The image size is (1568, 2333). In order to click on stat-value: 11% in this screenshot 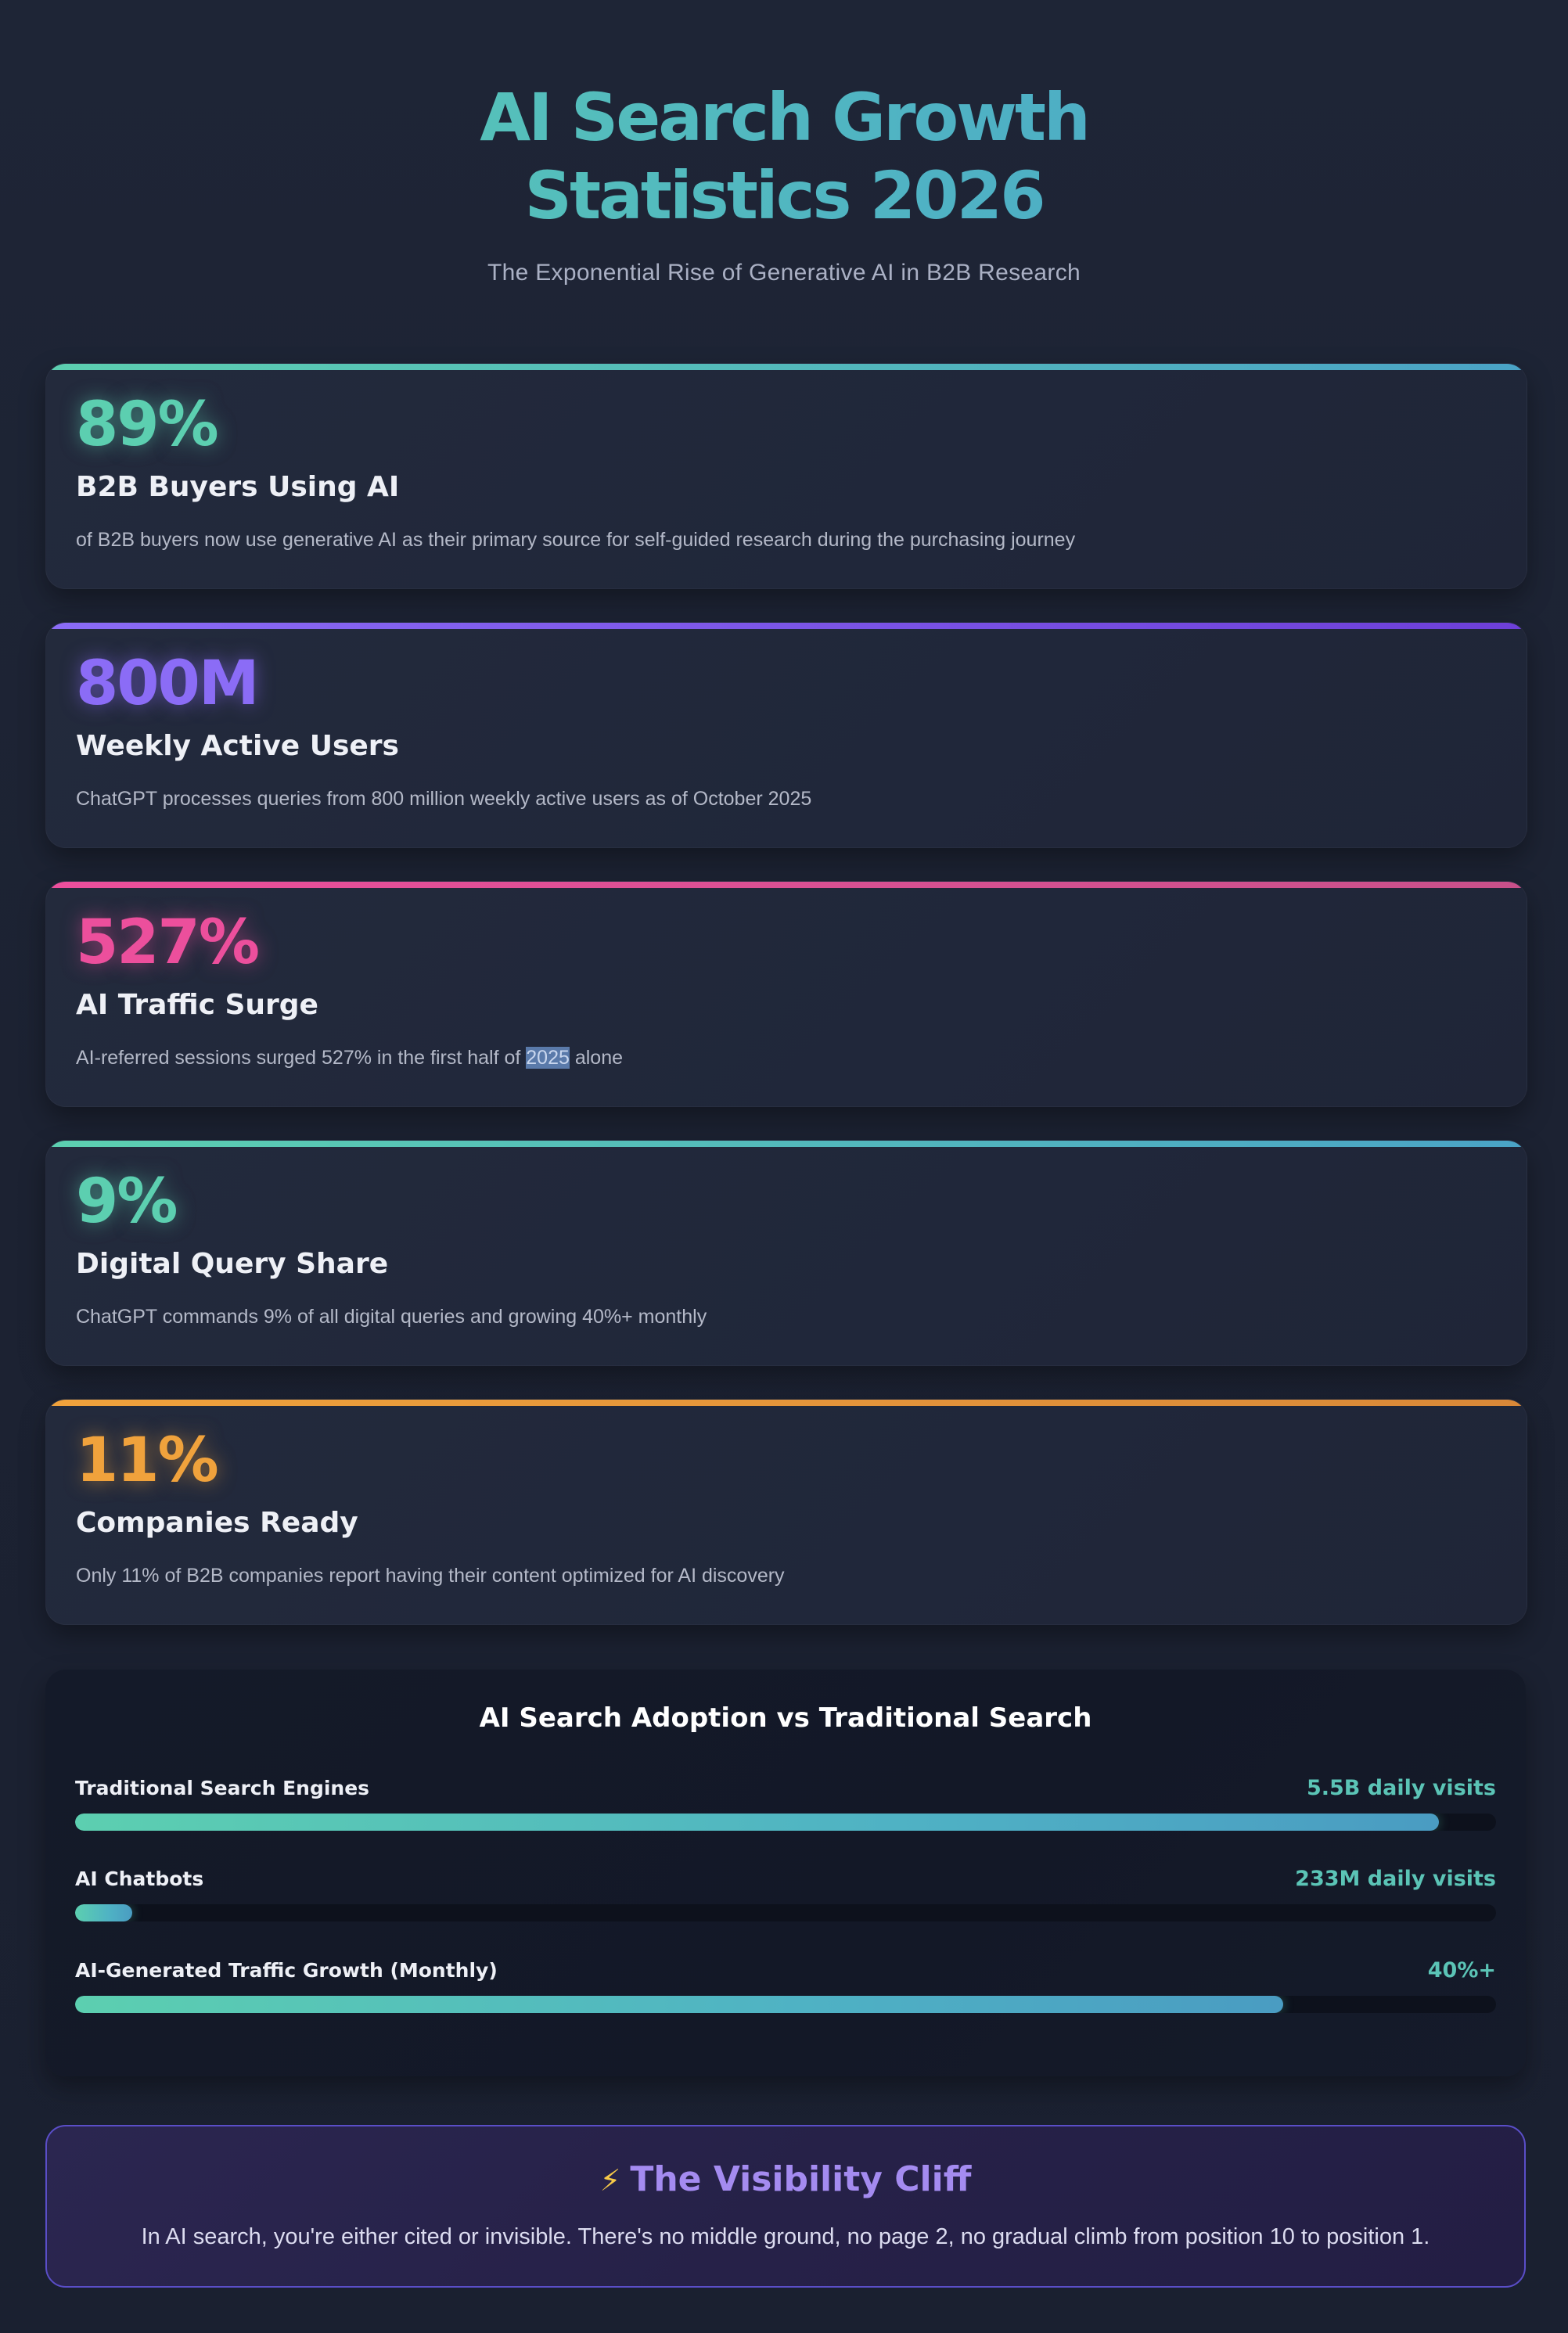, I will do `click(147, 1460)`.